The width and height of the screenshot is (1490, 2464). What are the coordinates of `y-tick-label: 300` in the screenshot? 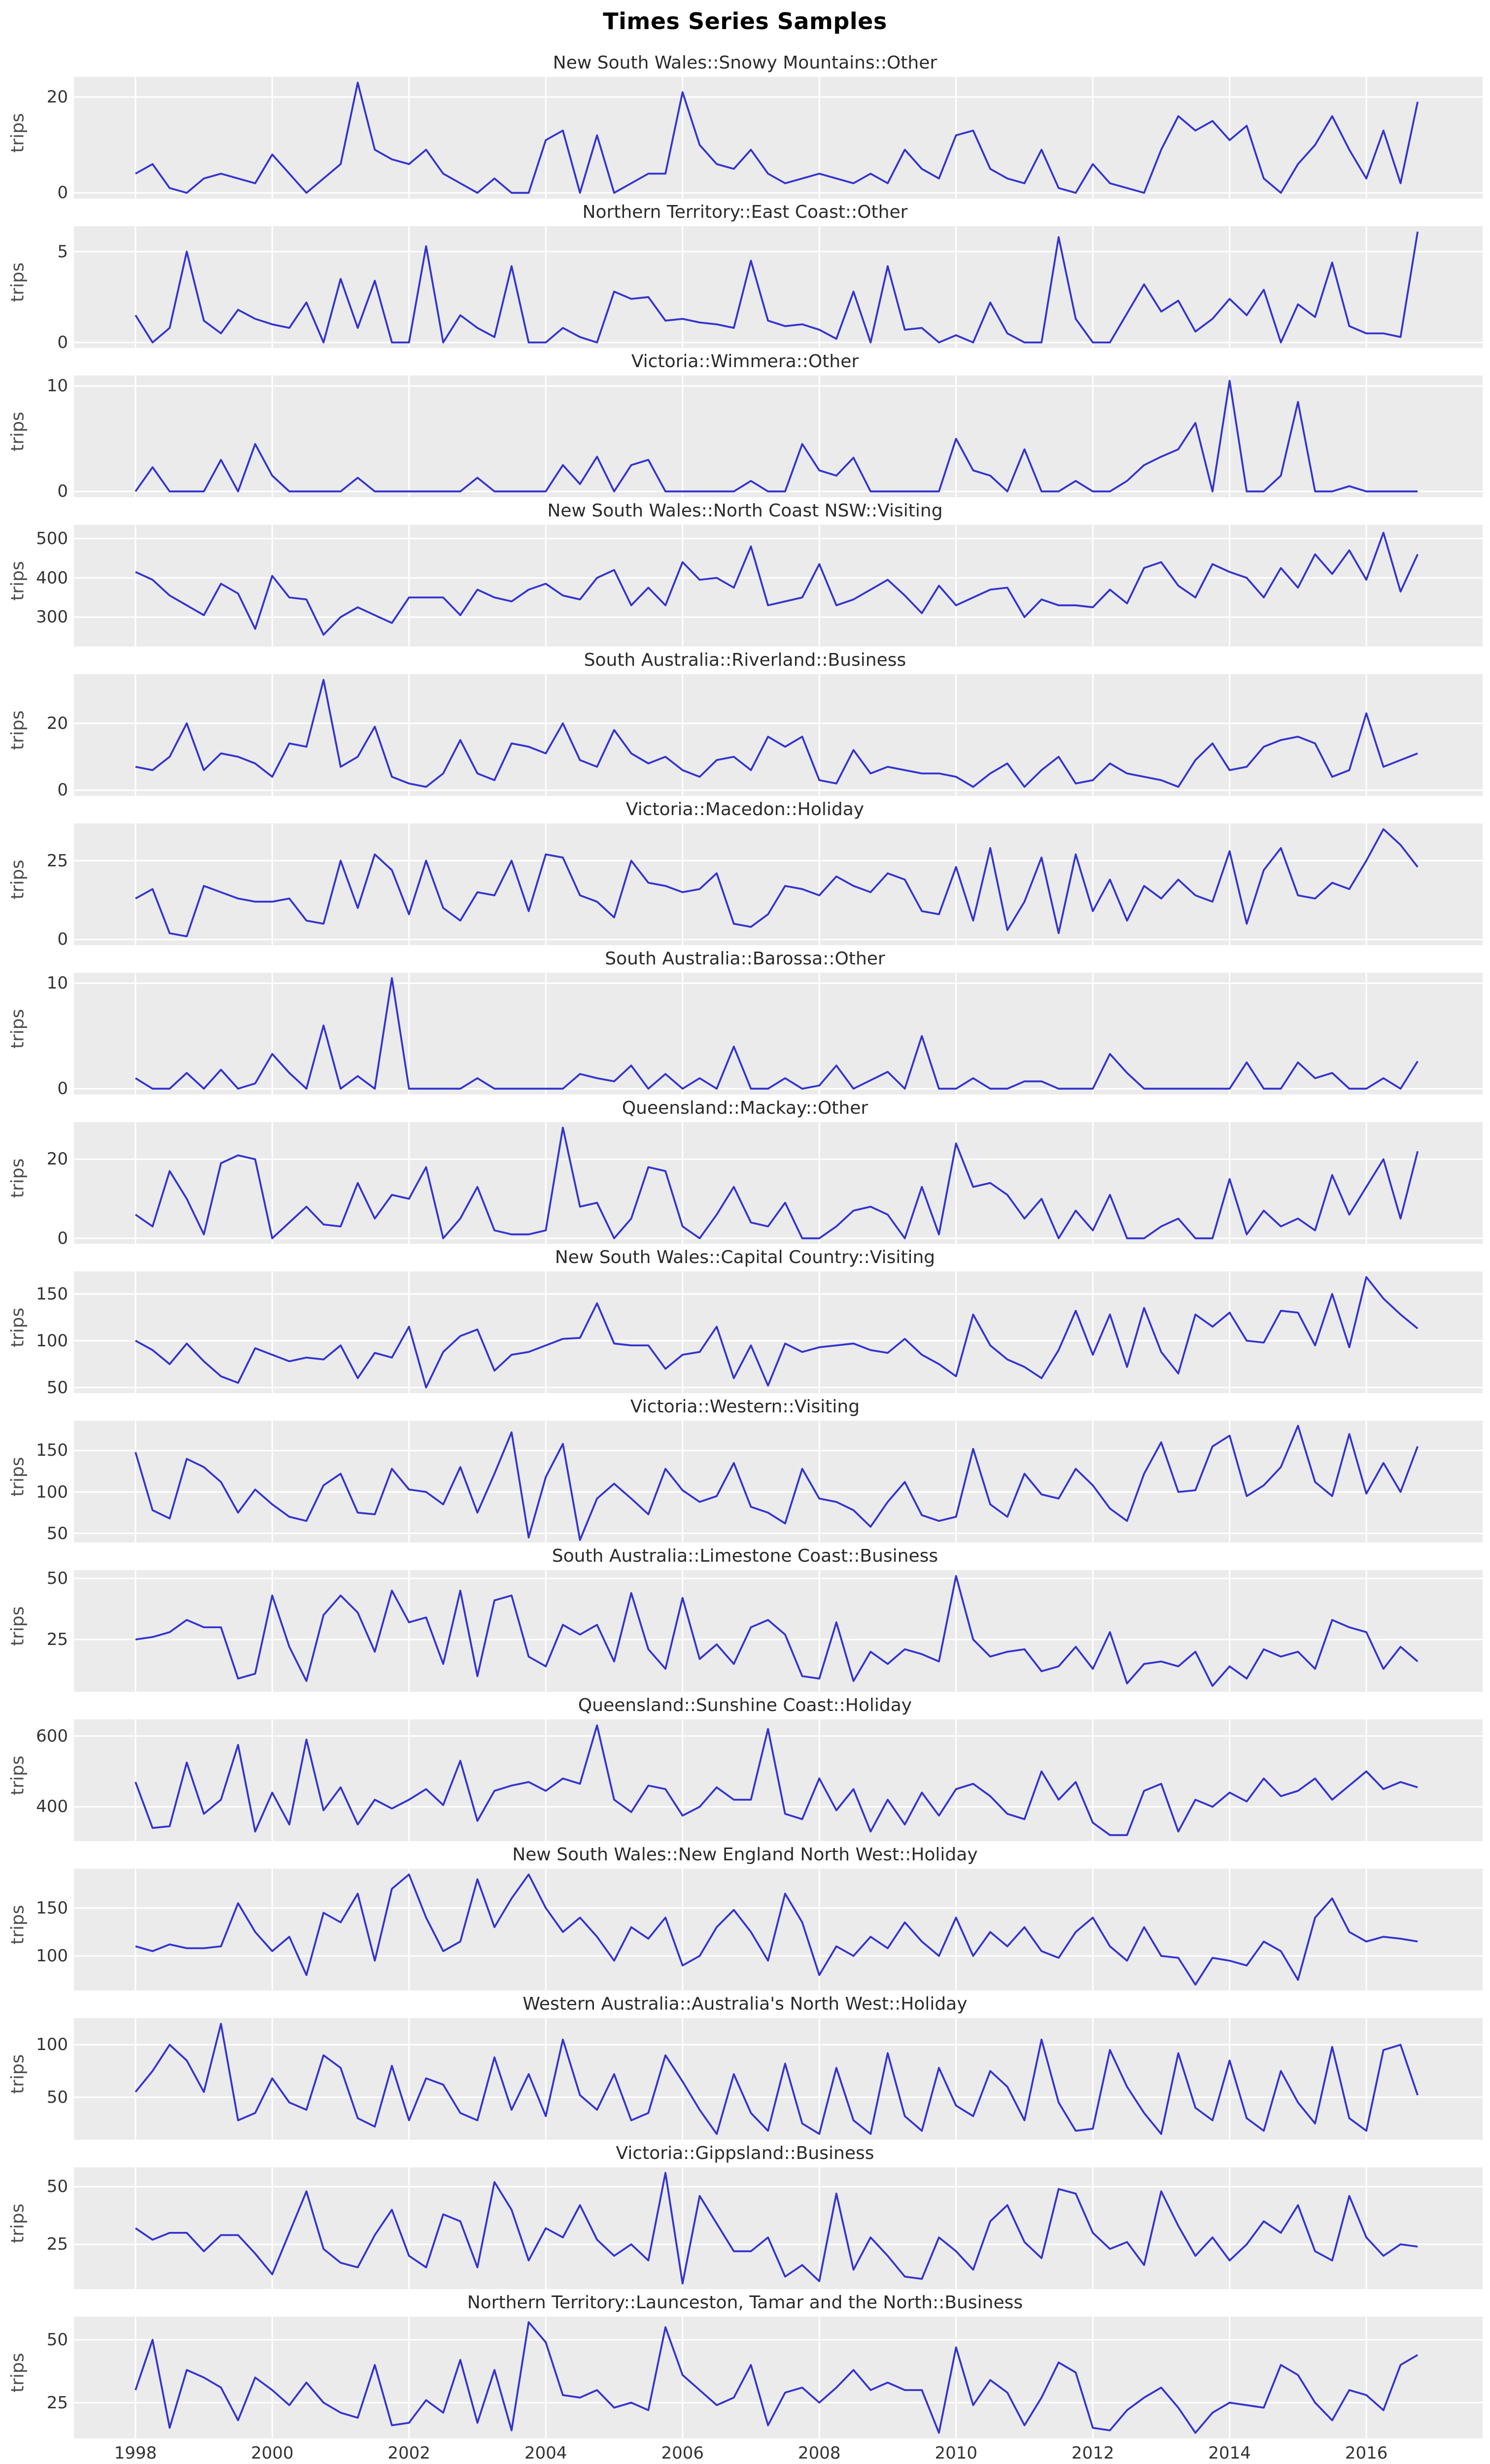 It's located at (52, 617).